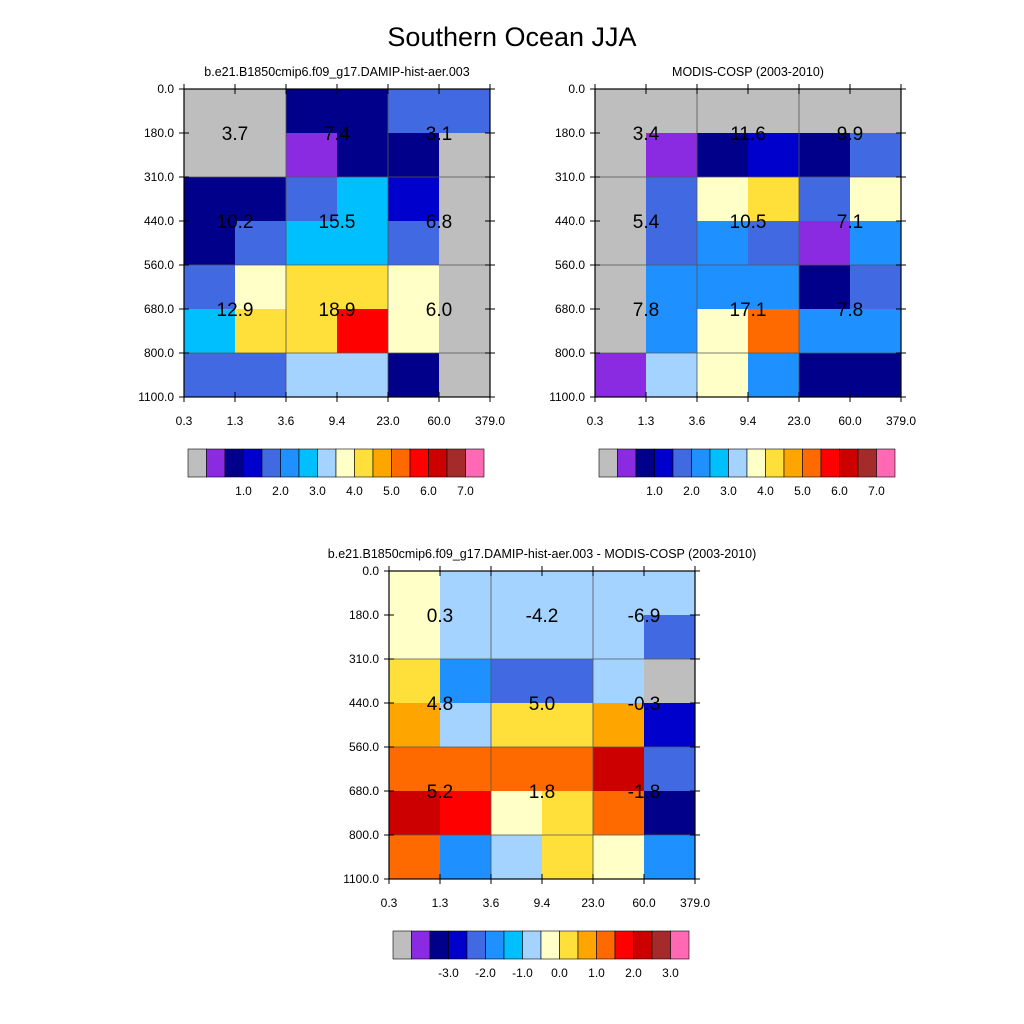  What do you see at coordinates (876, 491) in the screenshot?
I see `colorbar-label: 7.0` at bounding box center [876, 491].